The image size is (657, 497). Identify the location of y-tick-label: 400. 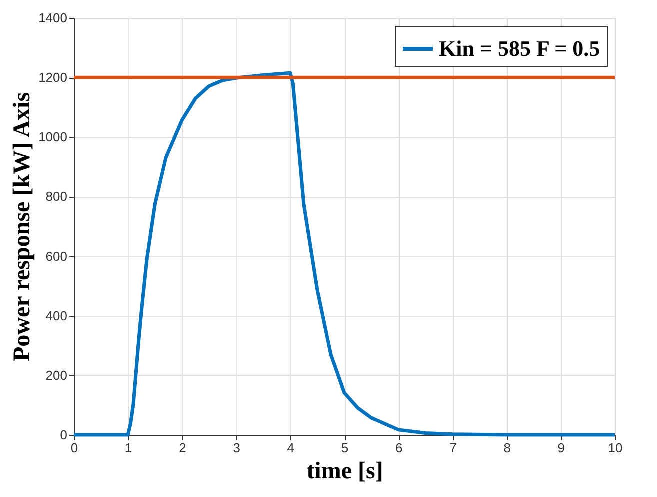
(57, 316).